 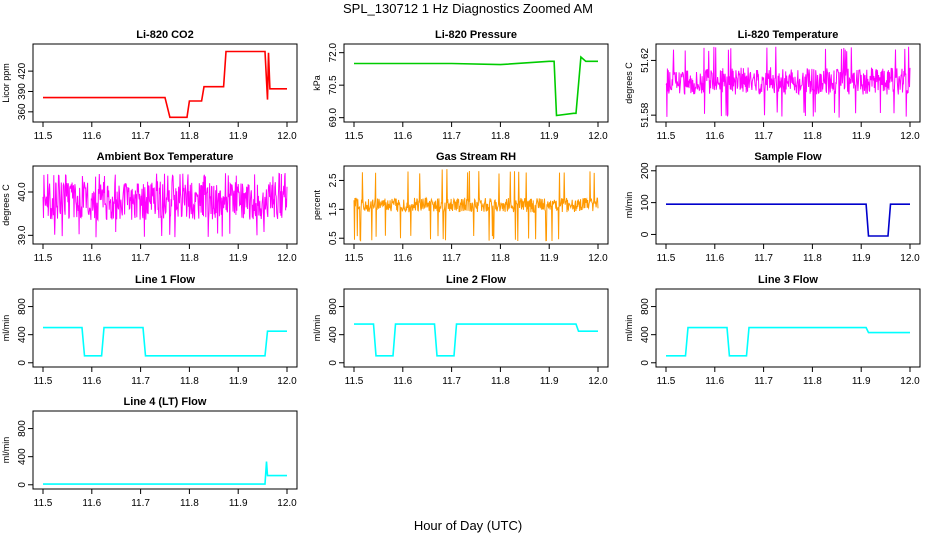 What do you see at coordinates (317, 83) in the screenshot?
I see `y-axis-label: kPa` at bounding box center [317, 83].